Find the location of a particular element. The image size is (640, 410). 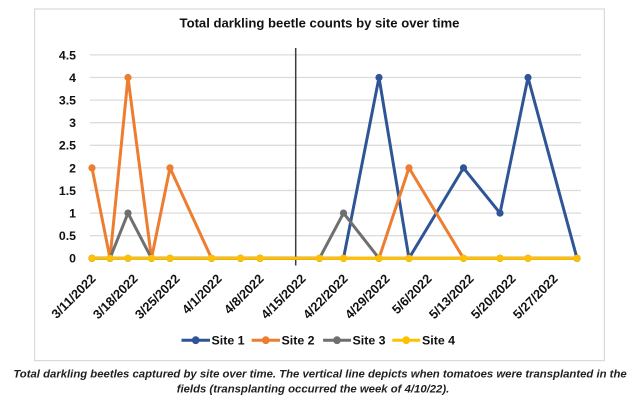

svg-text: 2 is located at coordinates (72, 168).